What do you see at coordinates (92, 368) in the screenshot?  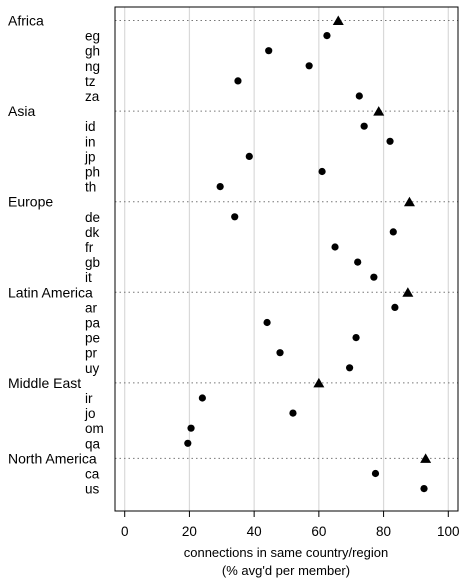 I see `country-label: uy` at bounding box center [92, 368].